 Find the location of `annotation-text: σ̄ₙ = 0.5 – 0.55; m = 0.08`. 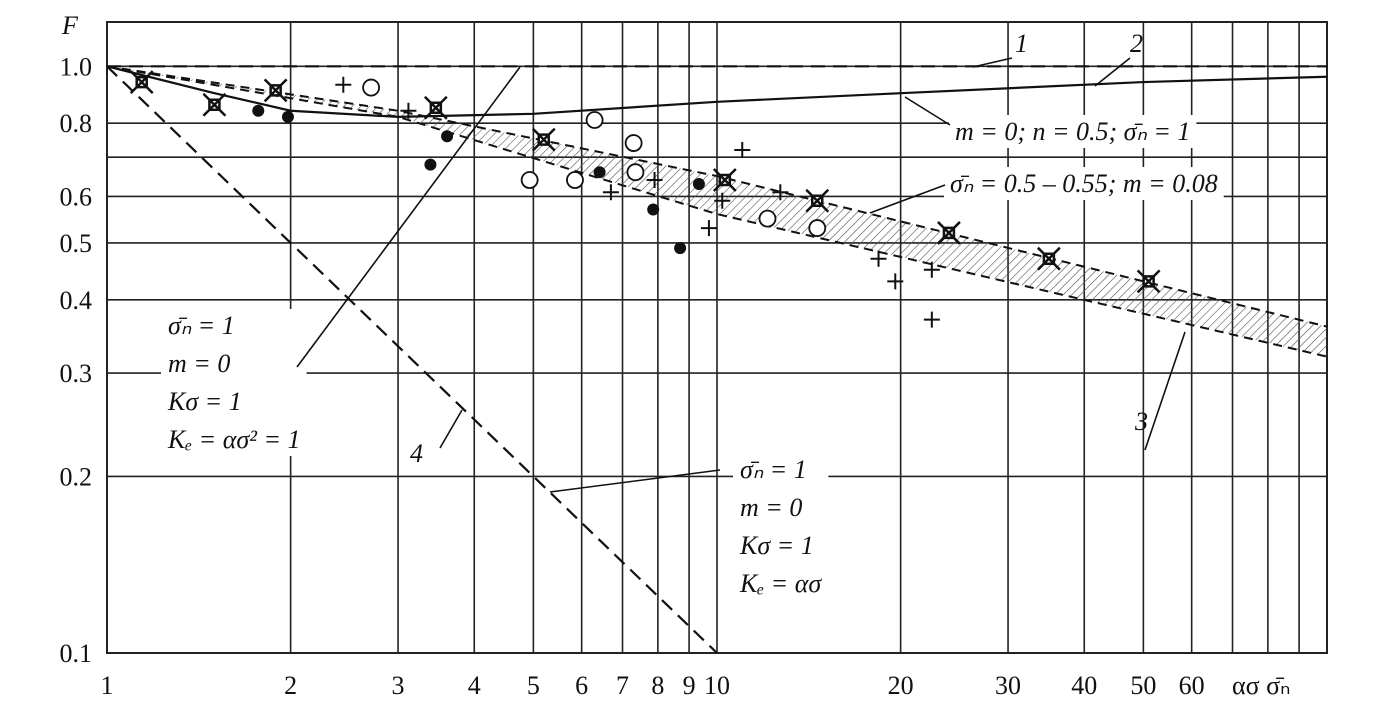

annotation-text: σ̄ₙ = 0.5 – 0.55; m = 0.08 is located at coordinates (1084, 183).